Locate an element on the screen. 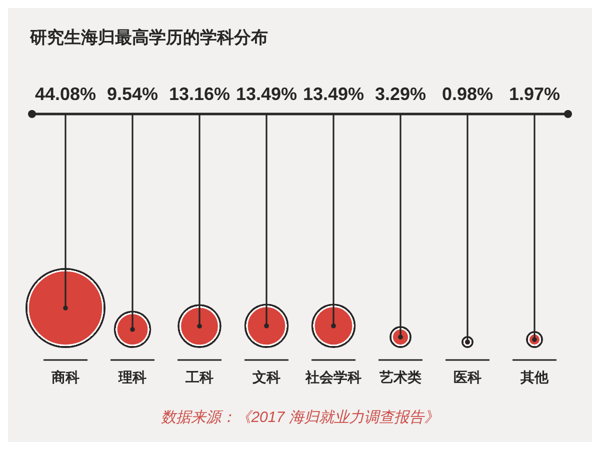 This screenshot has width=600, height=450. category-label: 工科 is located at coordinates (199, 377).